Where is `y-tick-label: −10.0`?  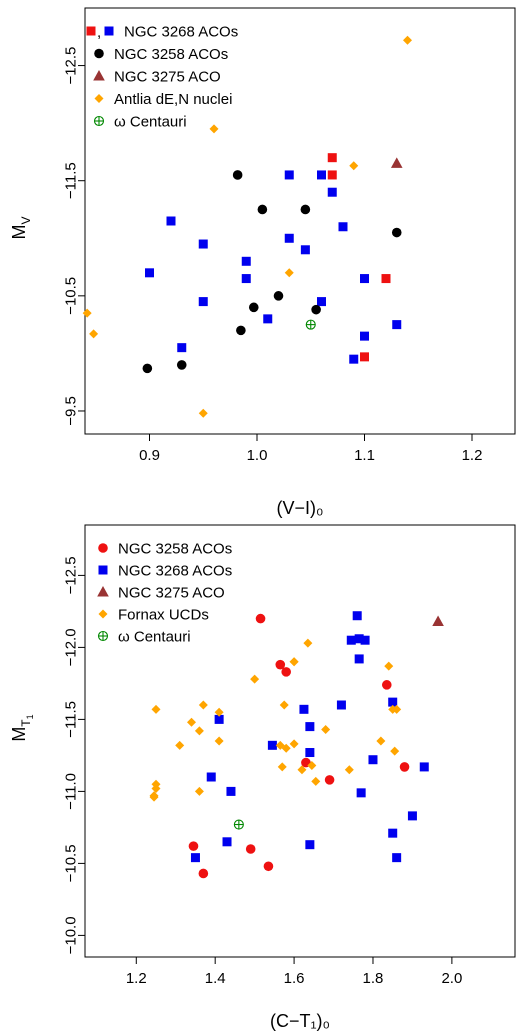
y-tick-label: −10.0 is located at coordinates (71, 935).